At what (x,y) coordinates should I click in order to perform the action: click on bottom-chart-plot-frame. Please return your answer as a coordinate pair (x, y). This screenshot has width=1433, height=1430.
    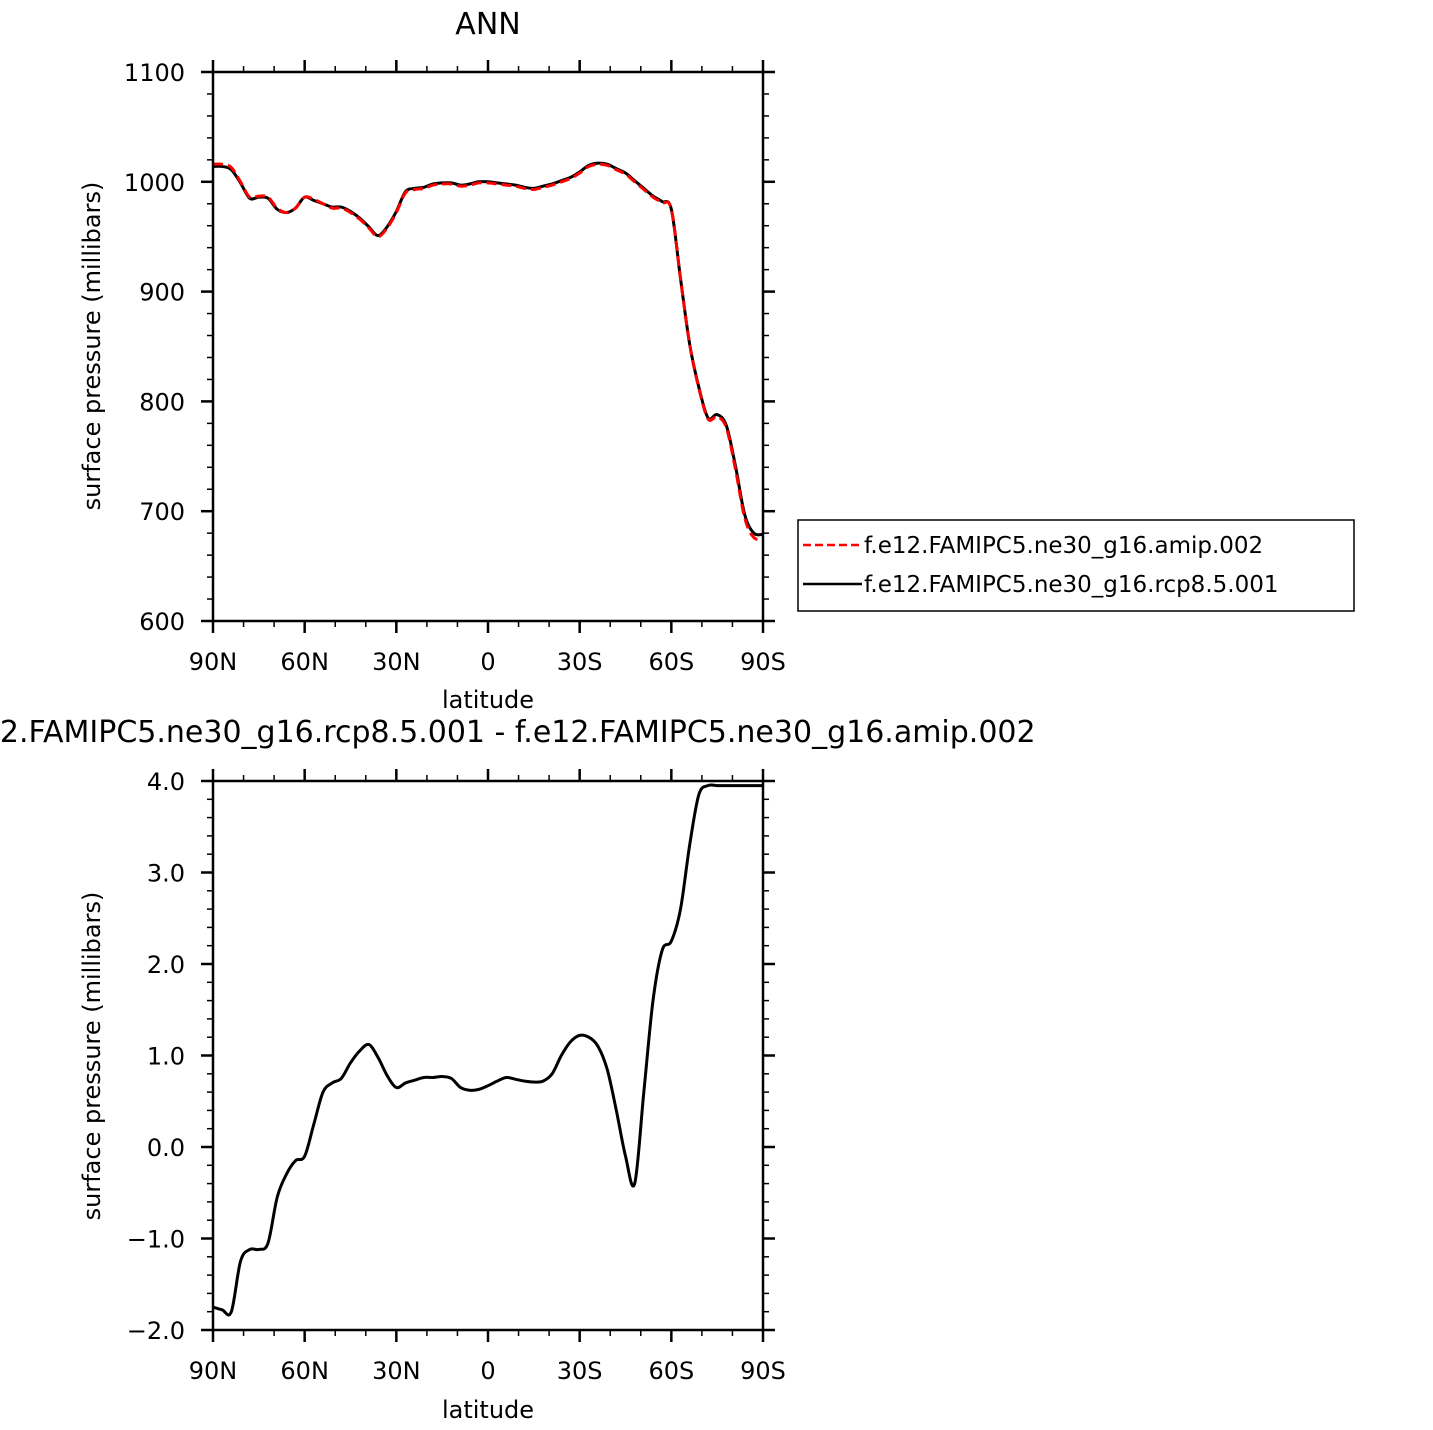
    Looking at the image, I should click on (488, 1055).